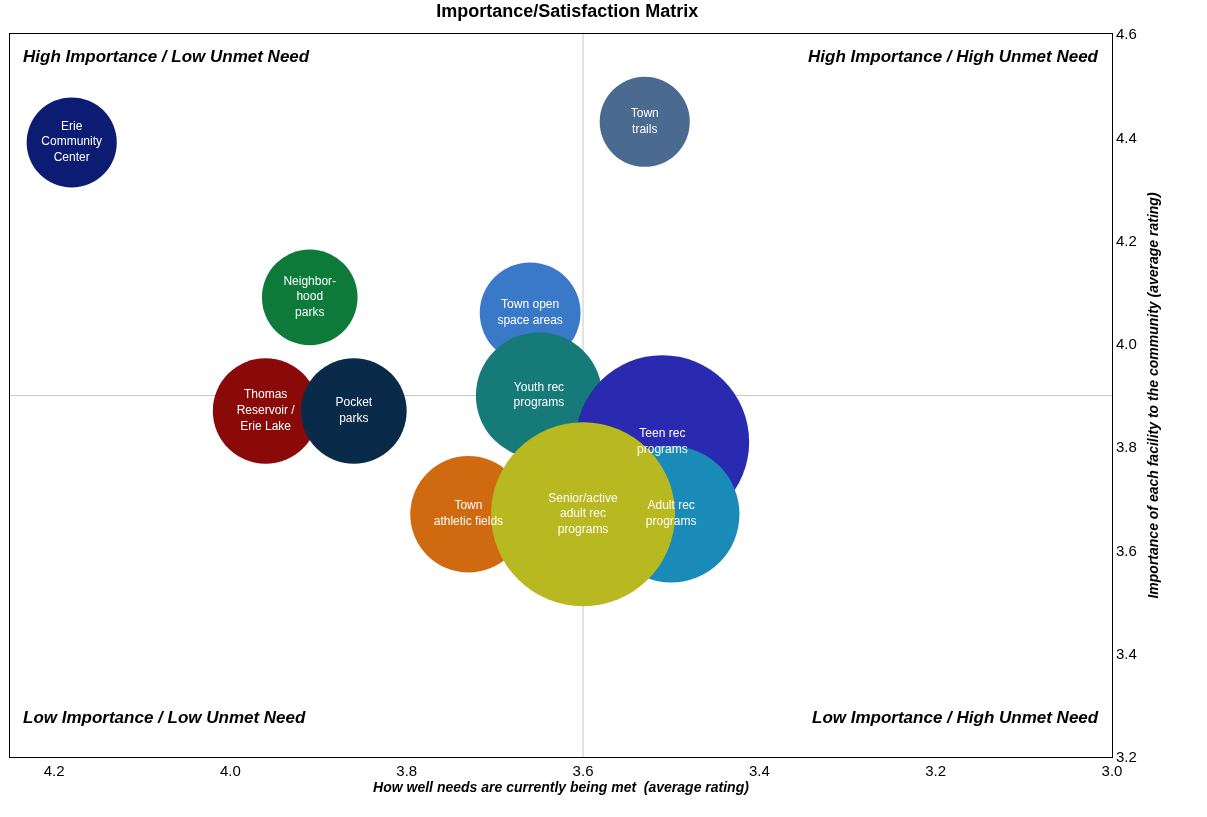 This screenshot has width=1207, height=817. What do you see at coordinates (166, 56) in the screenshot?
I see `annotation: High Importance / Low Unmet Need` at bounding box center [166, 56].